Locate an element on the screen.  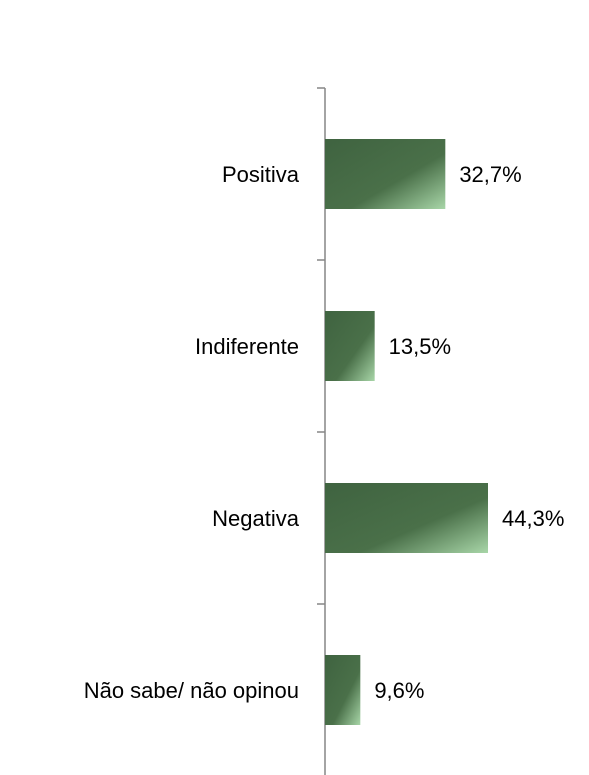
category-label: Indiferente is located at coordinates (247, 346).